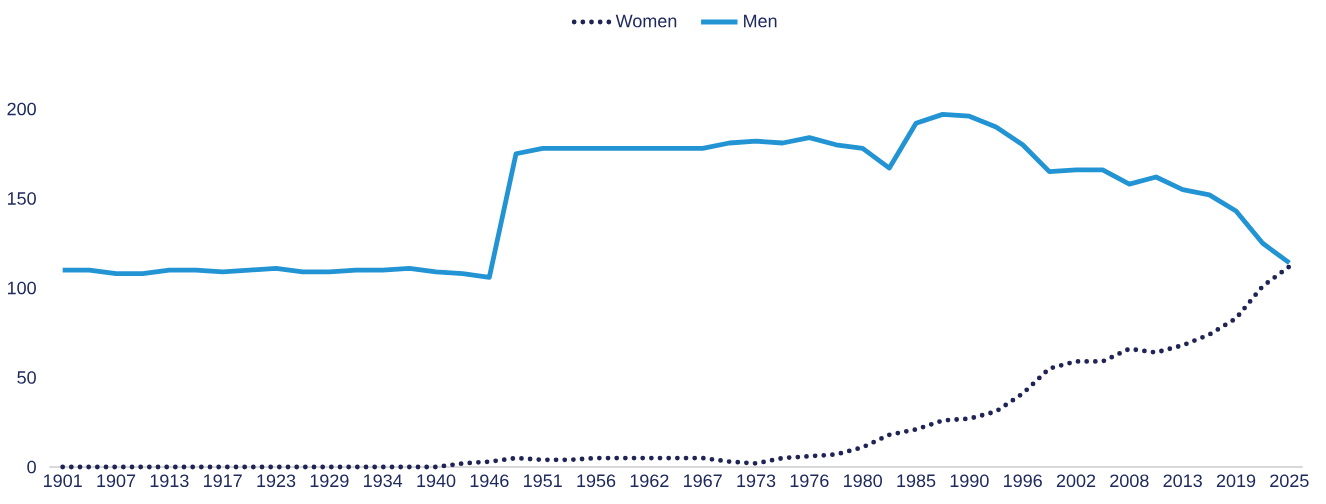  What do you see at coordinates (1236, 481) in the screenshot?
I see `x-tick-label: 2019` at bounding box center [1236, 481].